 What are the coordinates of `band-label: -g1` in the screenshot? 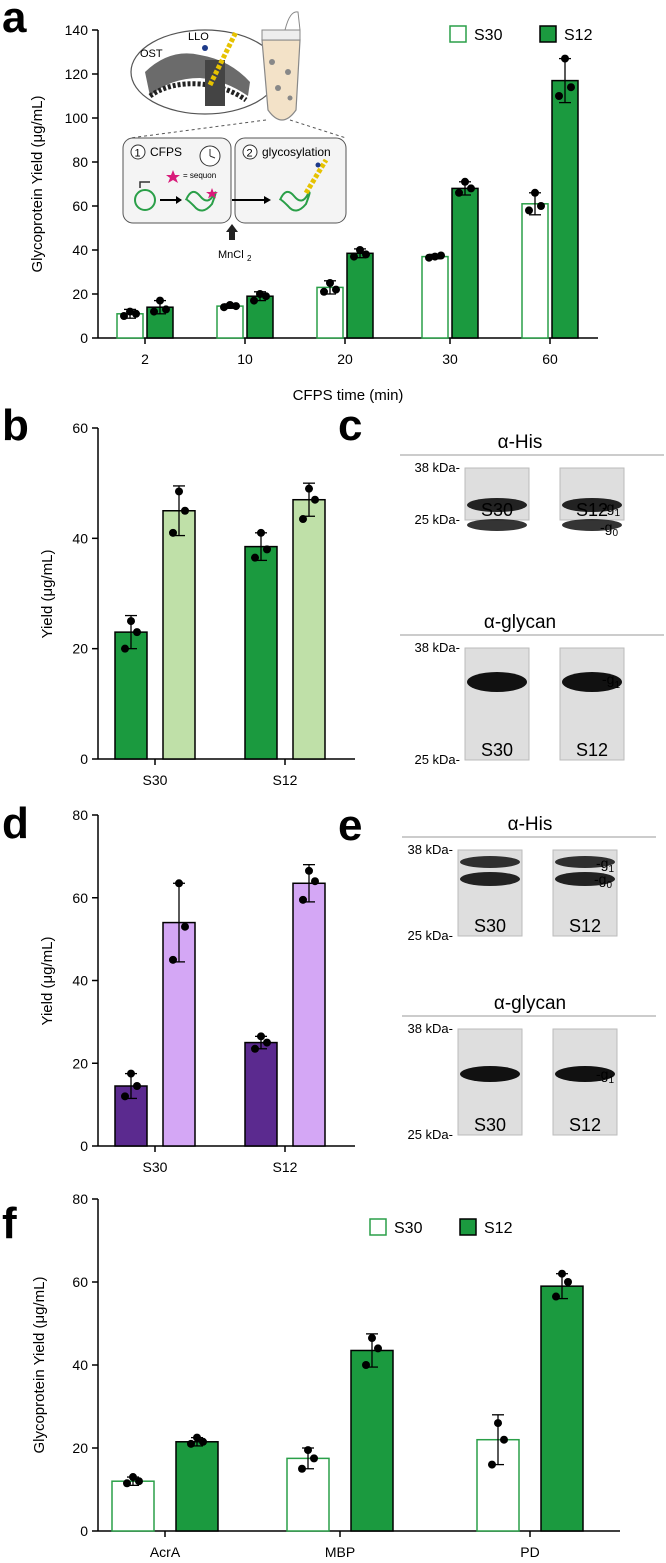 It's located at (605, 865).